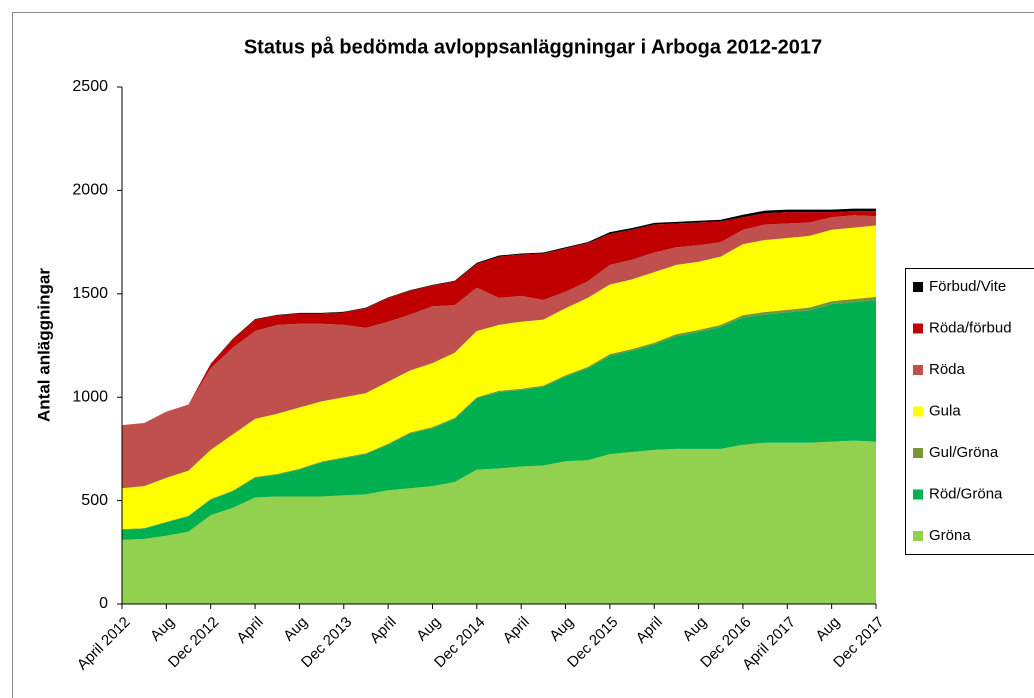 The height and width of the screenshot is (698, 1034). What do you see at coordinates (90, 190) in the screenshot?
I see `y-tick-label: 2000` at bounding box center [90, 190].